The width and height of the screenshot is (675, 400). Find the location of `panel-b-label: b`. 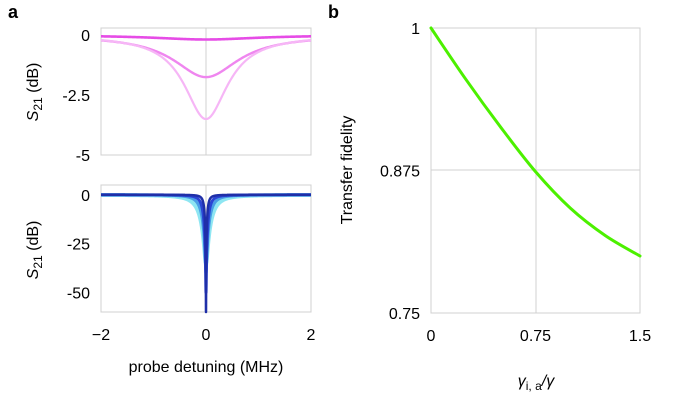

panel-b-label: b is located at coordinates (333, 12).